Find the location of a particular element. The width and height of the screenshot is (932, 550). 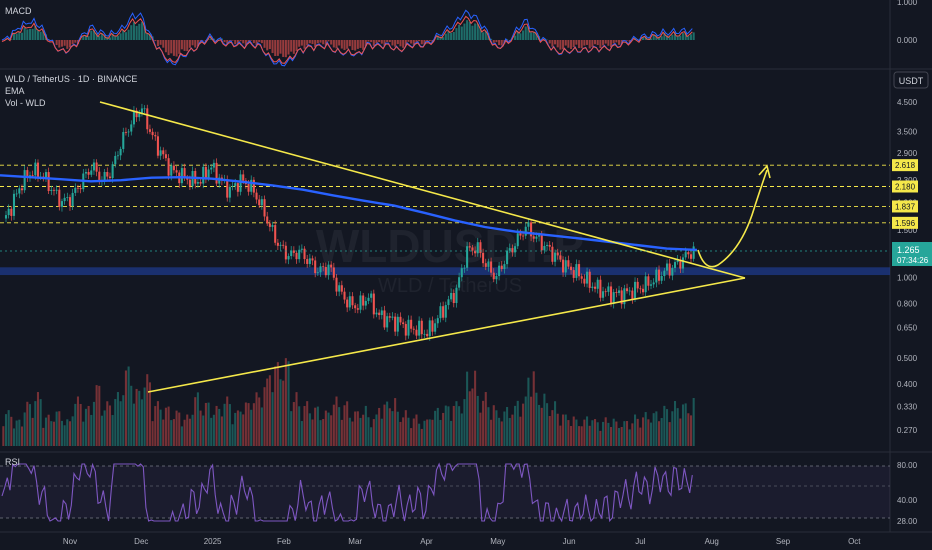

price-tick-label: 2.900 is located at coordinates (907, 153).